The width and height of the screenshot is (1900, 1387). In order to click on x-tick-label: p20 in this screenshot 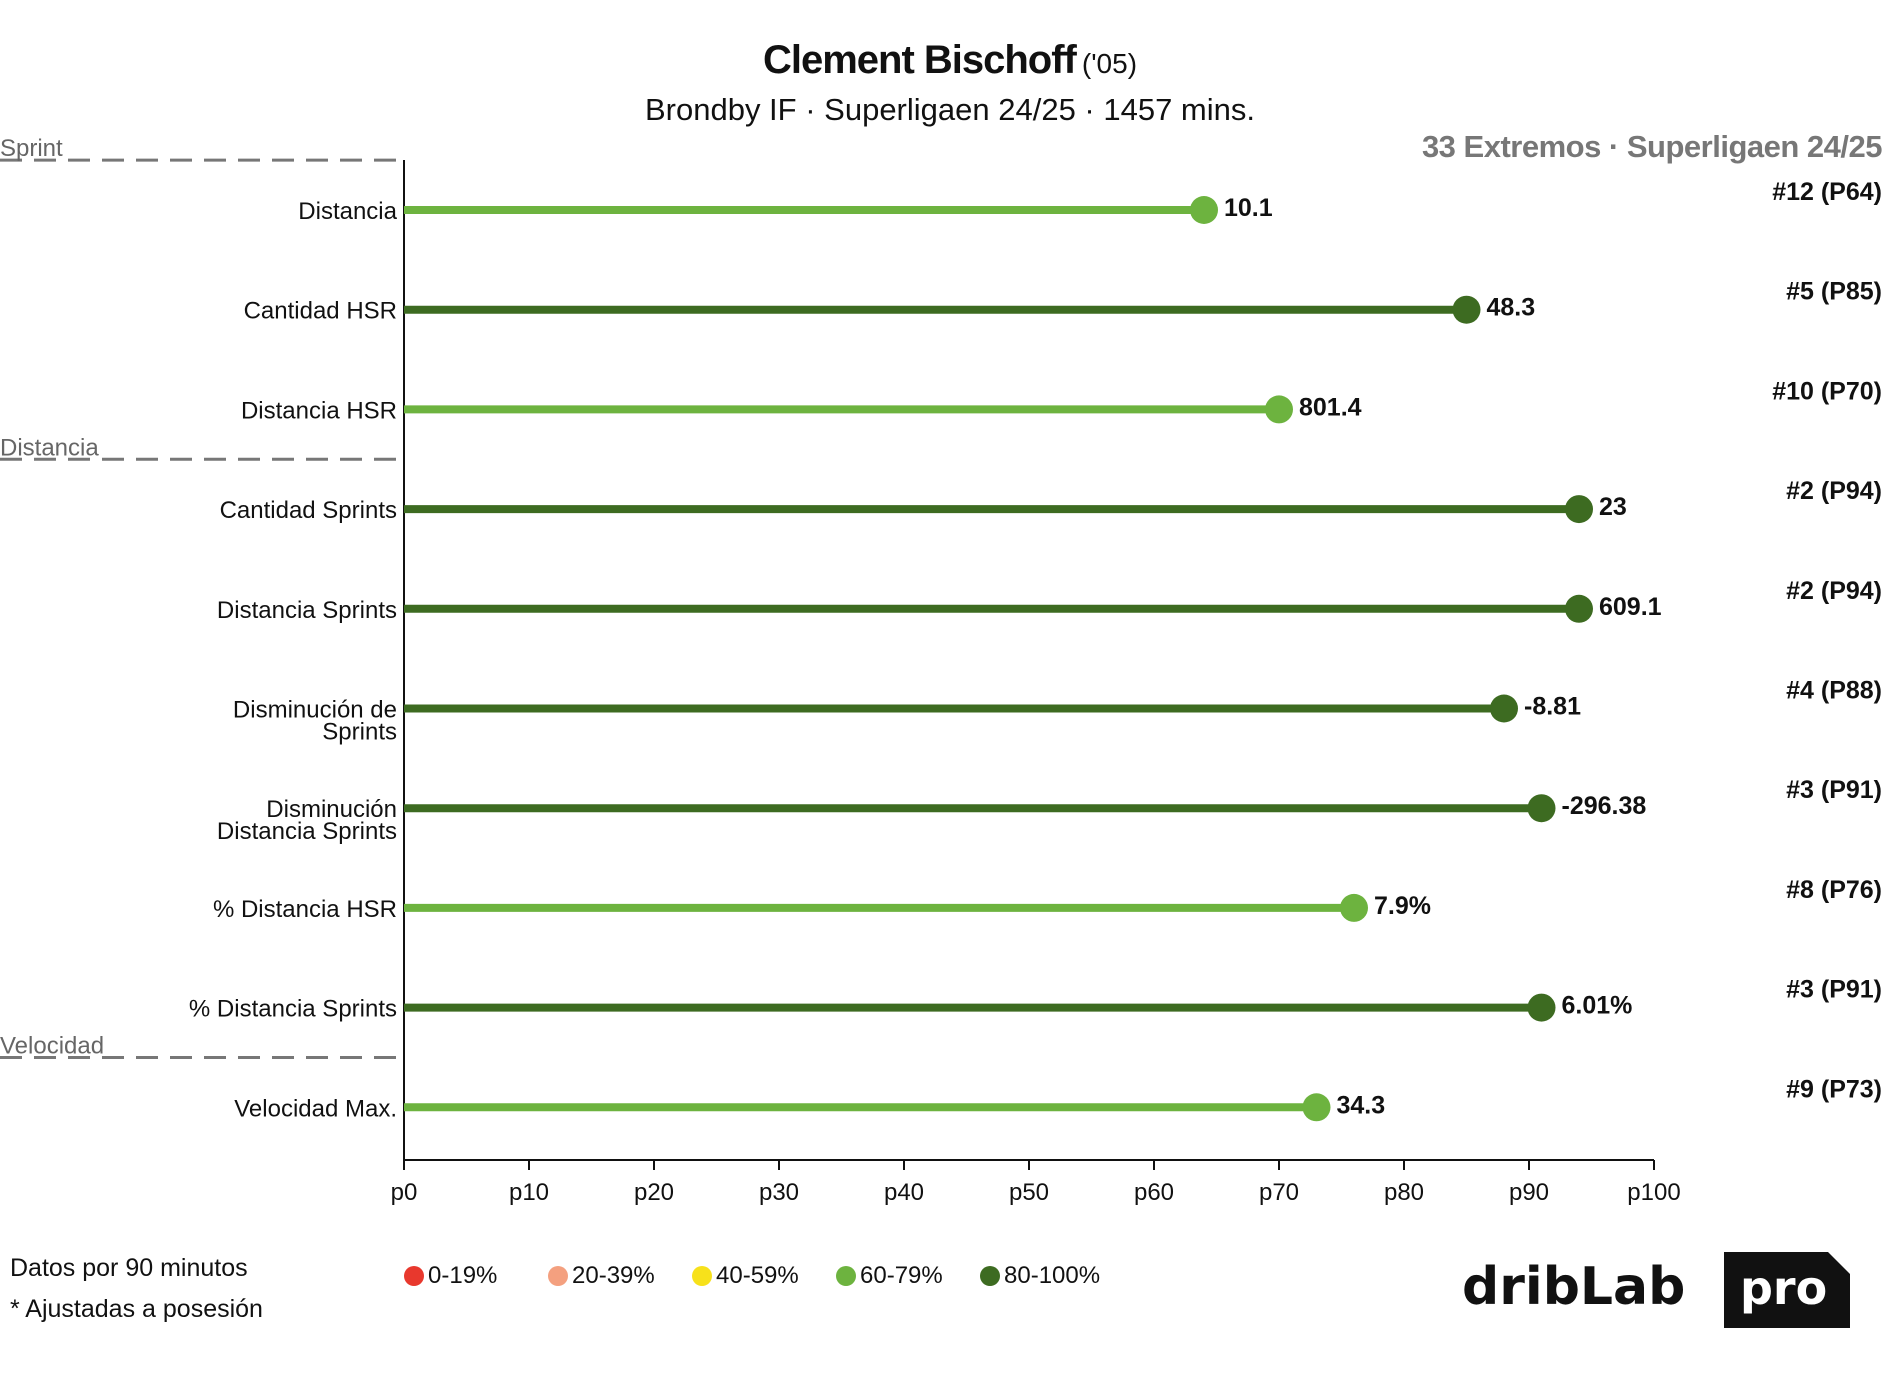, I will do `click(654, 1192)`.